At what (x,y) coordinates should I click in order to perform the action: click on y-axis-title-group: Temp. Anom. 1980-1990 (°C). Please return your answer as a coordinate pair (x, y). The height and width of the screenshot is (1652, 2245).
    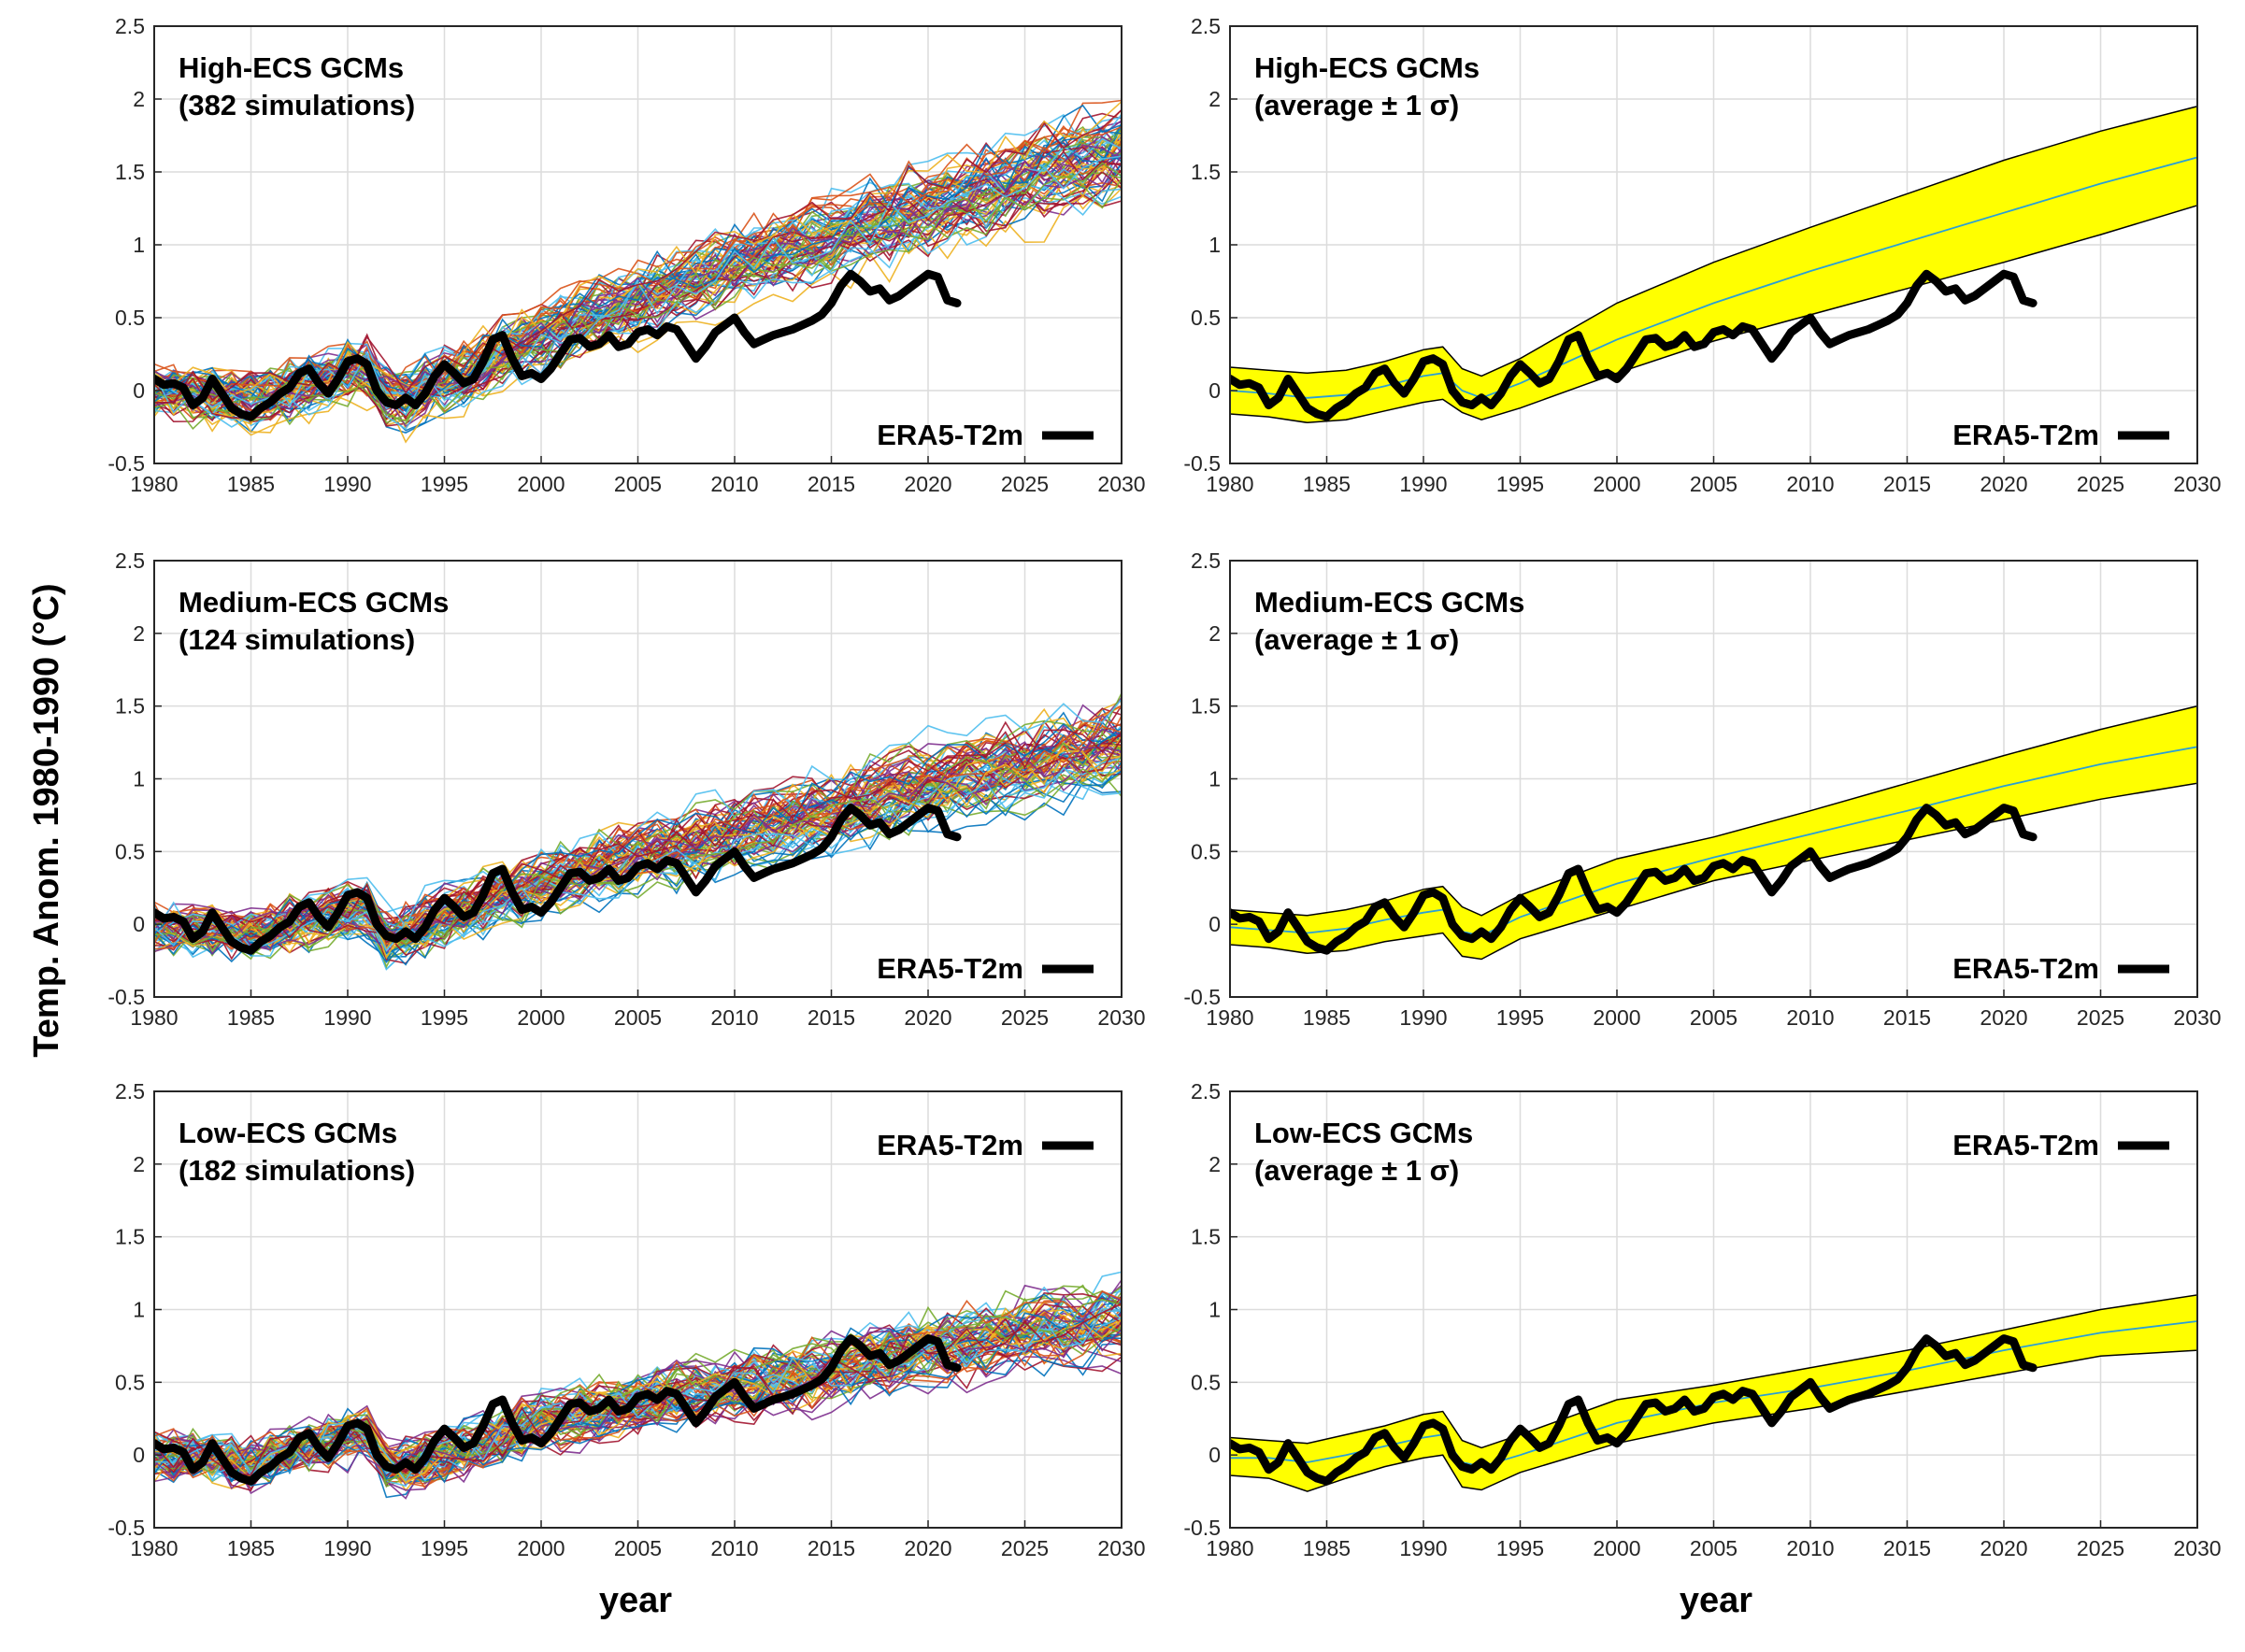
    Looking at the image, I should click on (46, 820).